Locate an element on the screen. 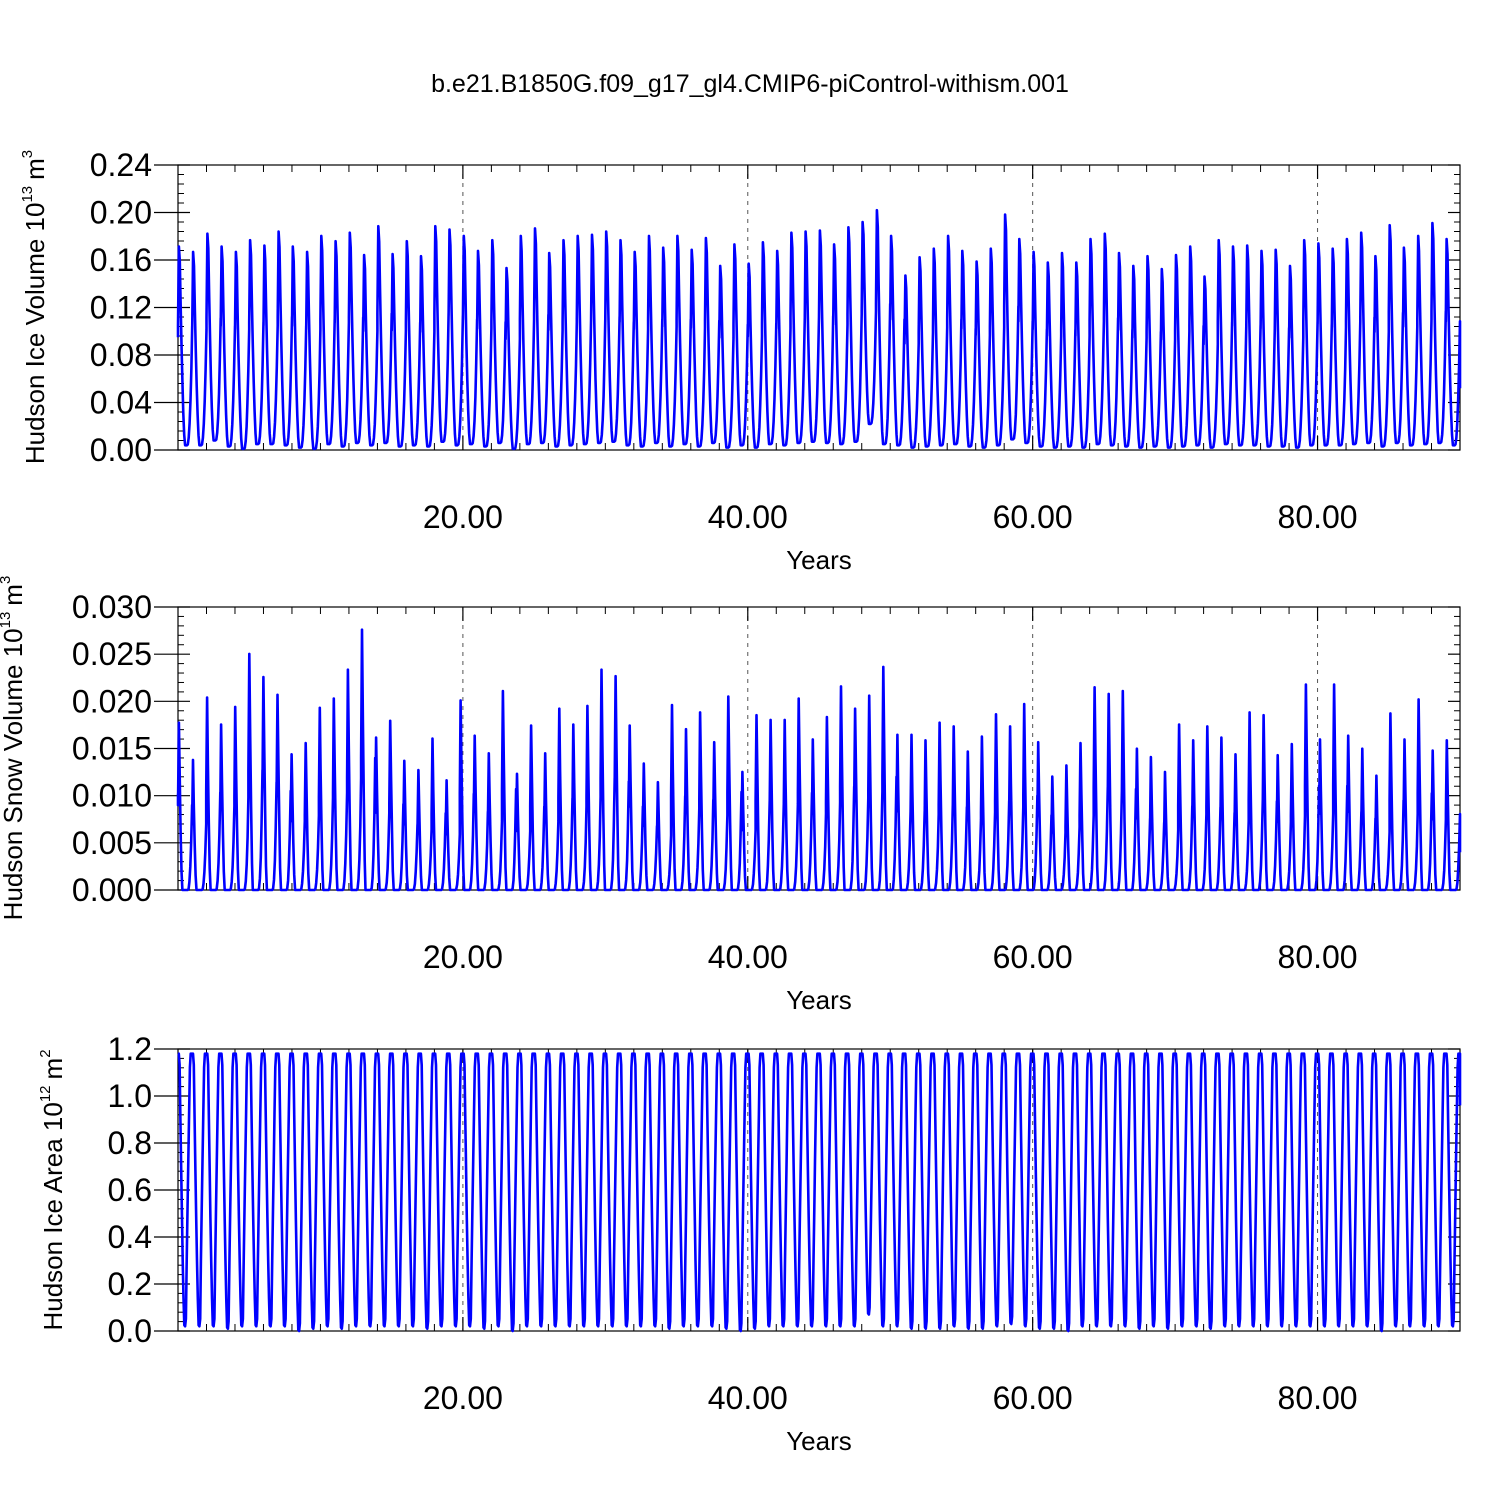  y-tick-label: 1.2 is located at coordinates (130, 1049).